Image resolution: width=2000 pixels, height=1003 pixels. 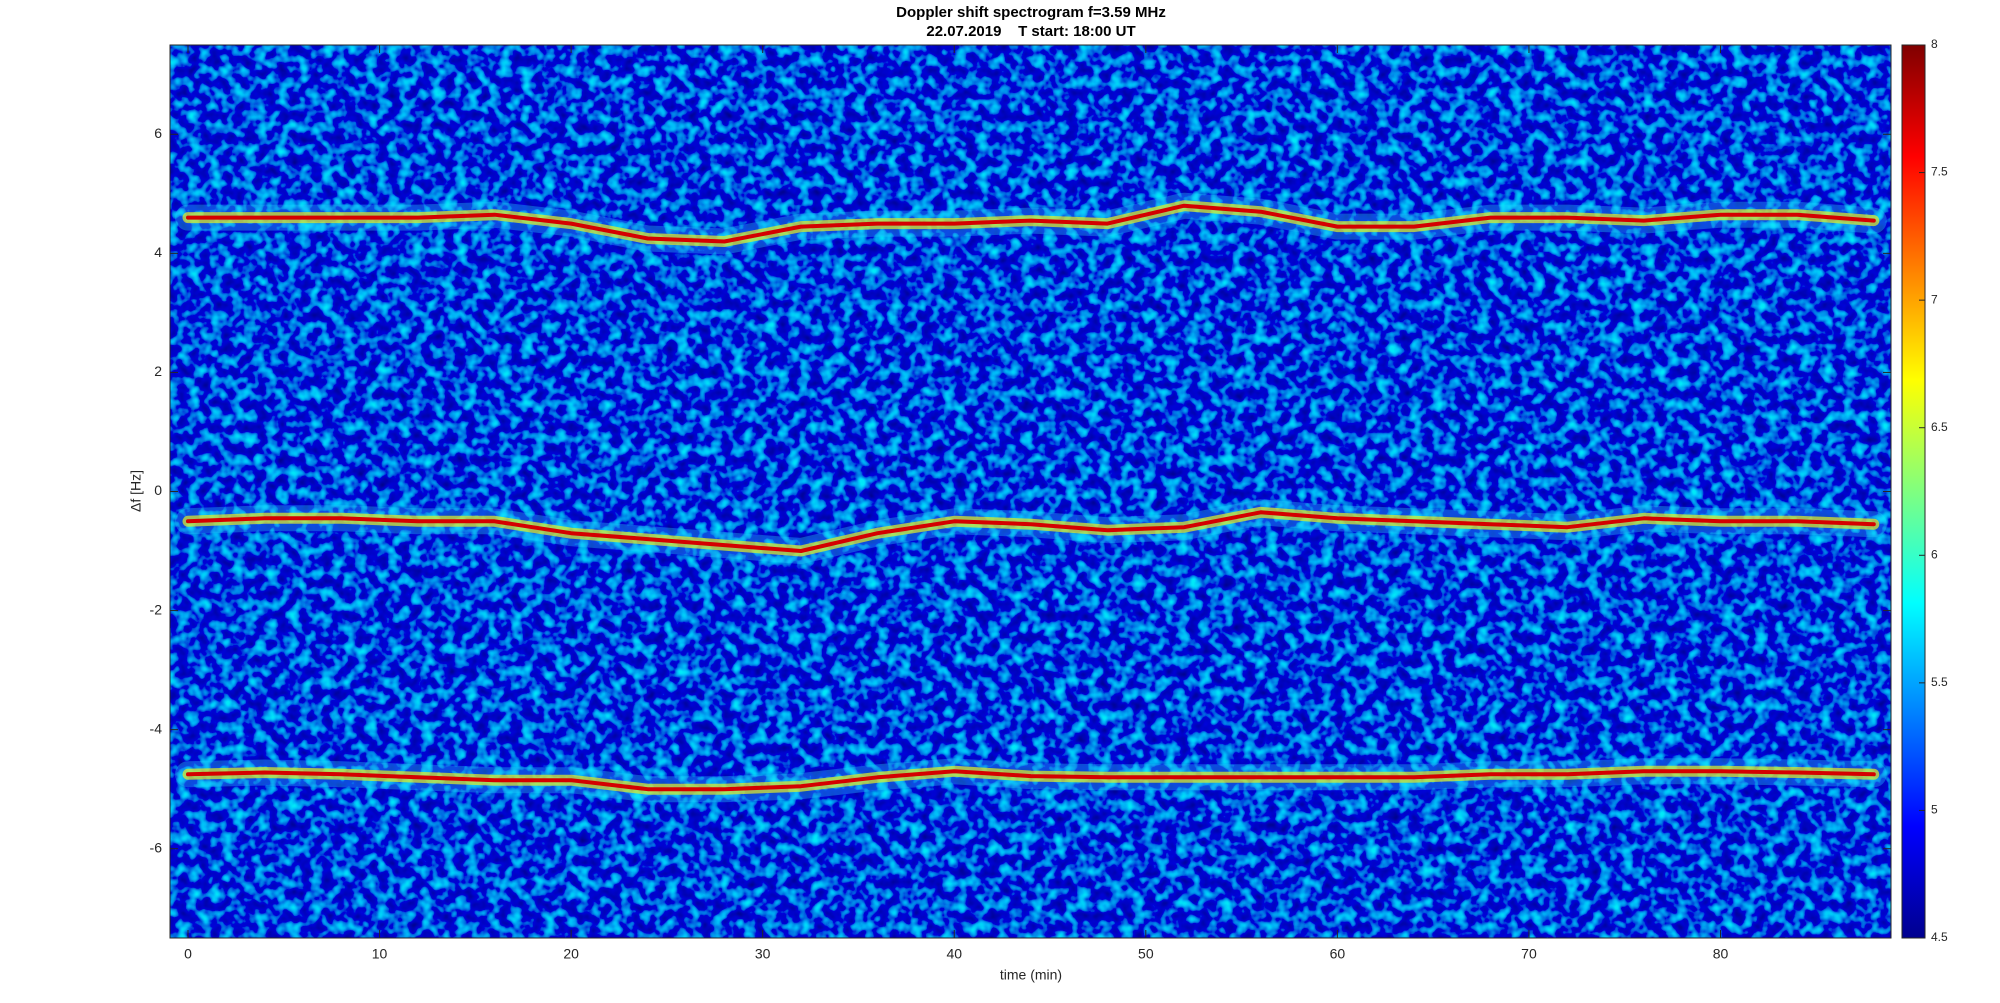 What do you see at coordinates (954, 954) in the screenshot?
I see `x-tick-label: 40` at bounding box center [954, 954].